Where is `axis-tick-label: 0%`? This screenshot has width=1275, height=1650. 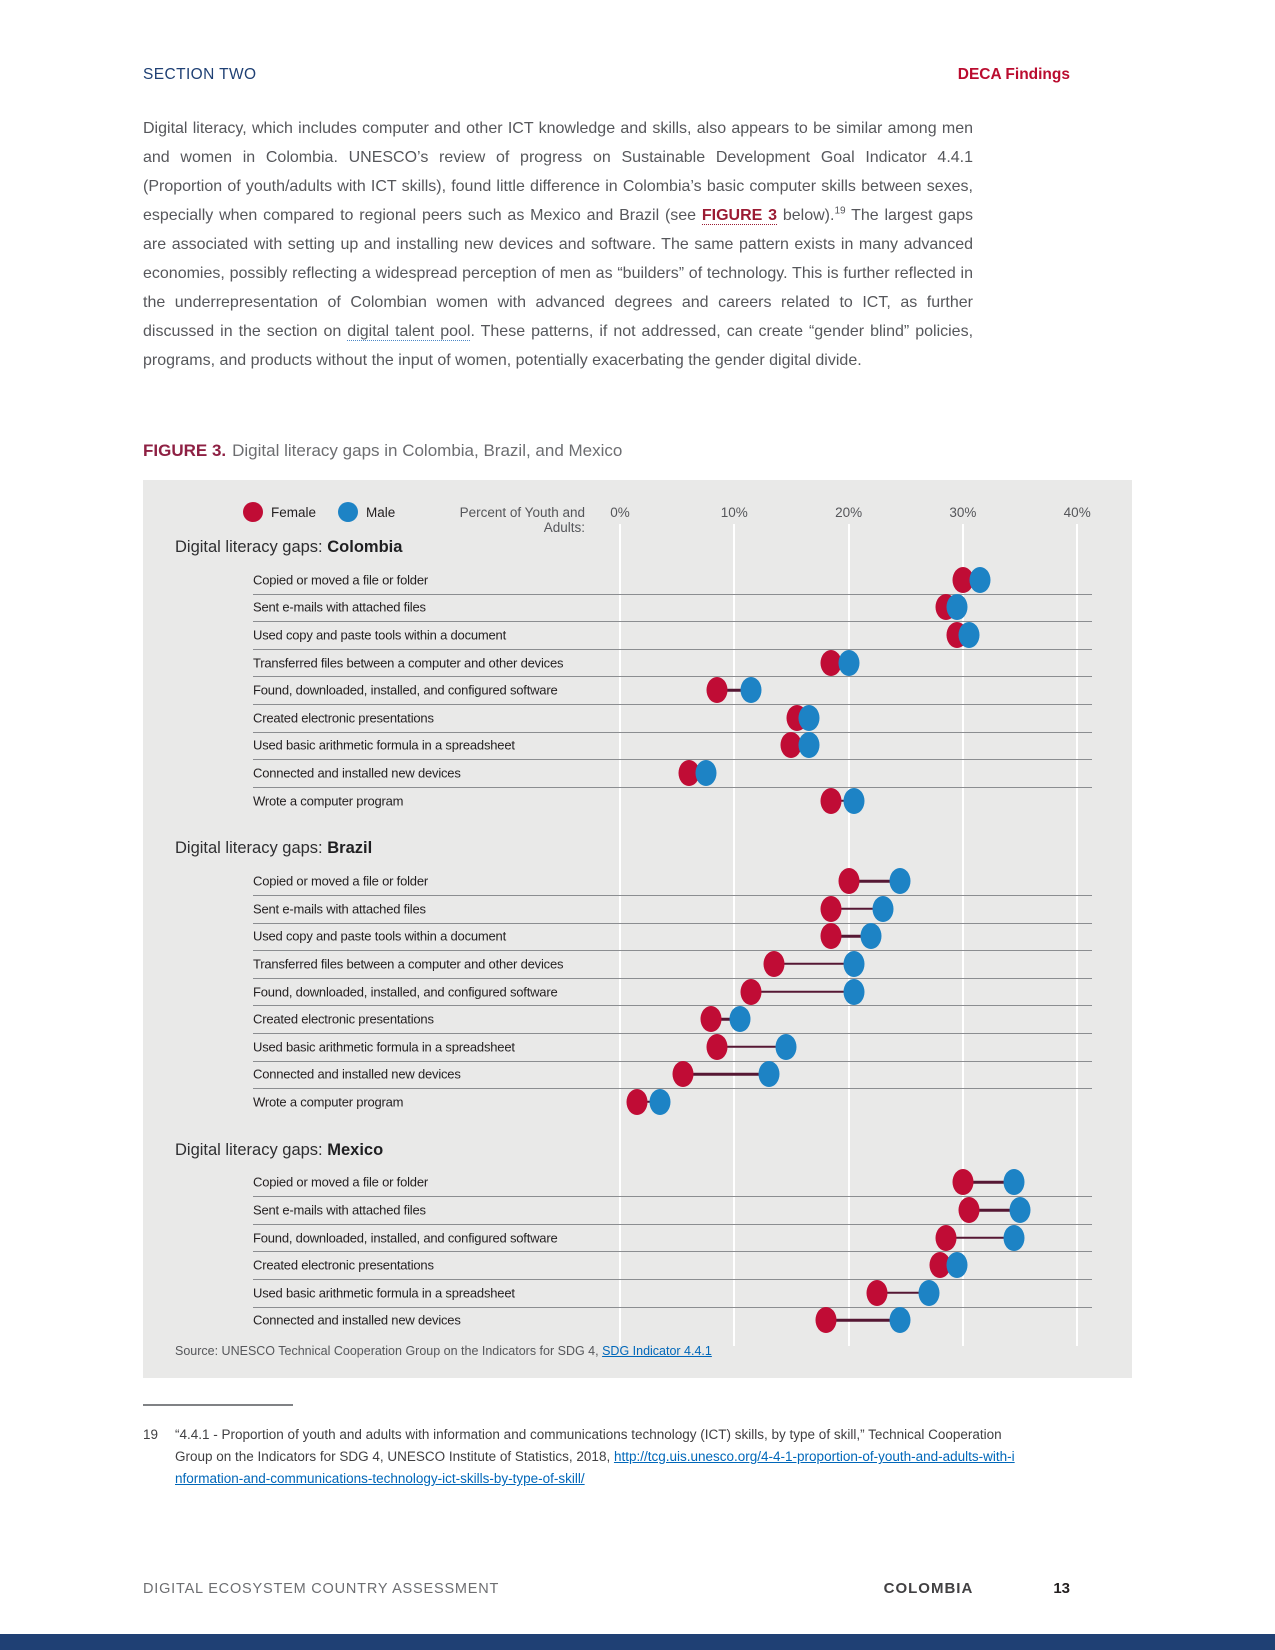 axis-tick-label: 0% is located at coordinates (620, 512).